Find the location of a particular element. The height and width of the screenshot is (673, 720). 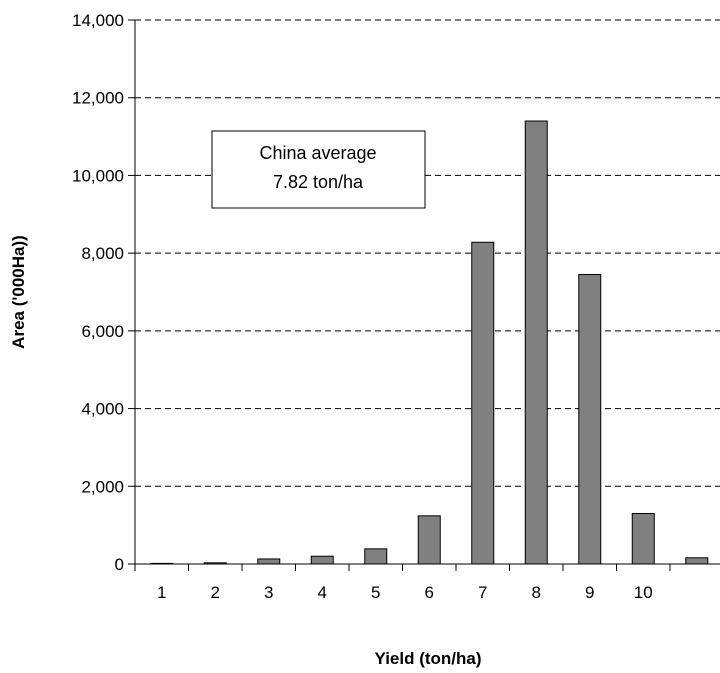

x-tick-label: 9 is located at coordinates (589, 592).